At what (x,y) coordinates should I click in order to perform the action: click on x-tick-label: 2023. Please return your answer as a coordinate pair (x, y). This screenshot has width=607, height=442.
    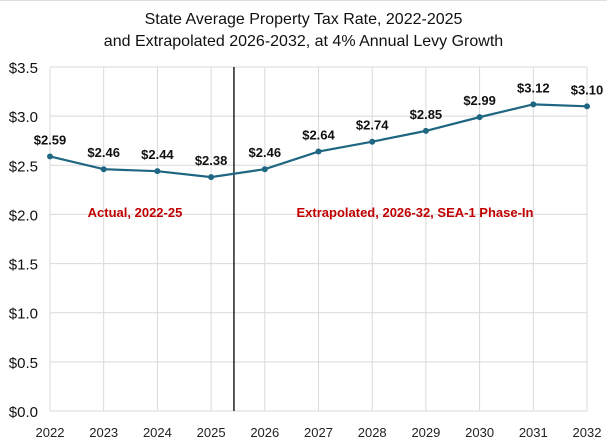
    Looking at the image, I should click on (103, 432).